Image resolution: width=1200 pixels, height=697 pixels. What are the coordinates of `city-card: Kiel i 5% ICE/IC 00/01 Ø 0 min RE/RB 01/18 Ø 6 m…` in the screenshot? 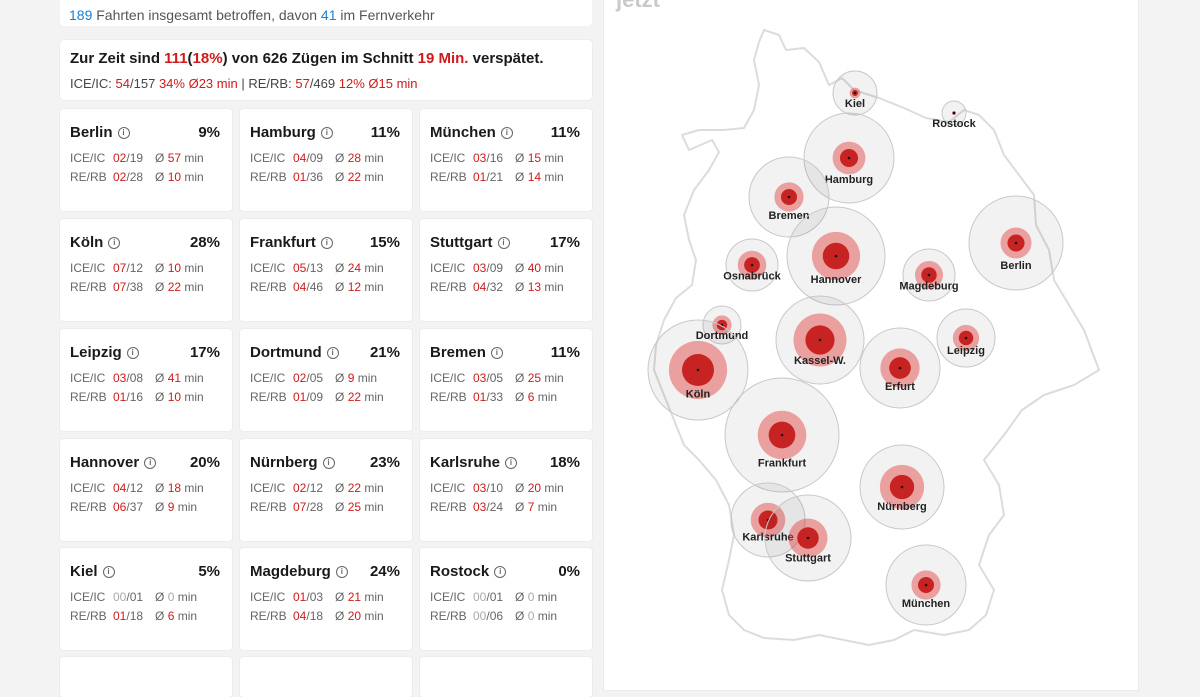 It's located at (146, 599).